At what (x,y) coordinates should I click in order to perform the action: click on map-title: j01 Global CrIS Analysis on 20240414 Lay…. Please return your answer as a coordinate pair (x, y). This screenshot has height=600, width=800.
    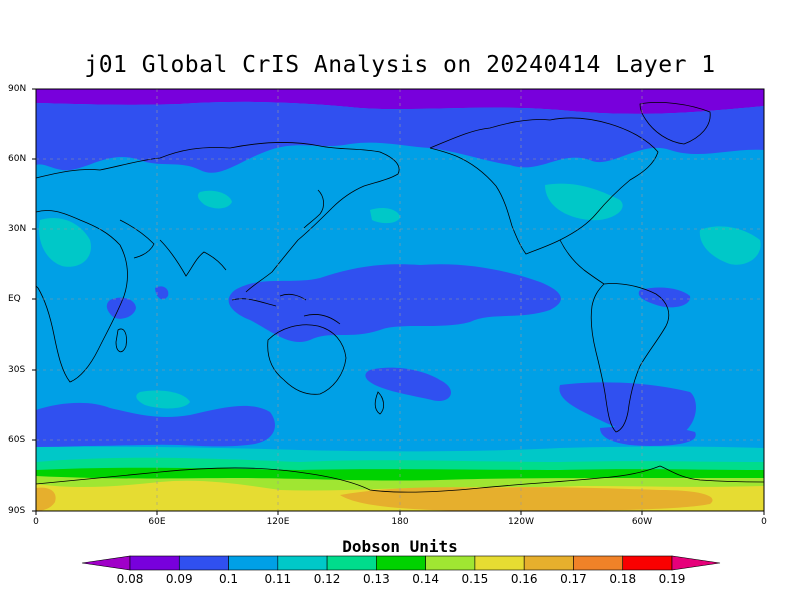
    Looking at the image, I should click on (400, 65).